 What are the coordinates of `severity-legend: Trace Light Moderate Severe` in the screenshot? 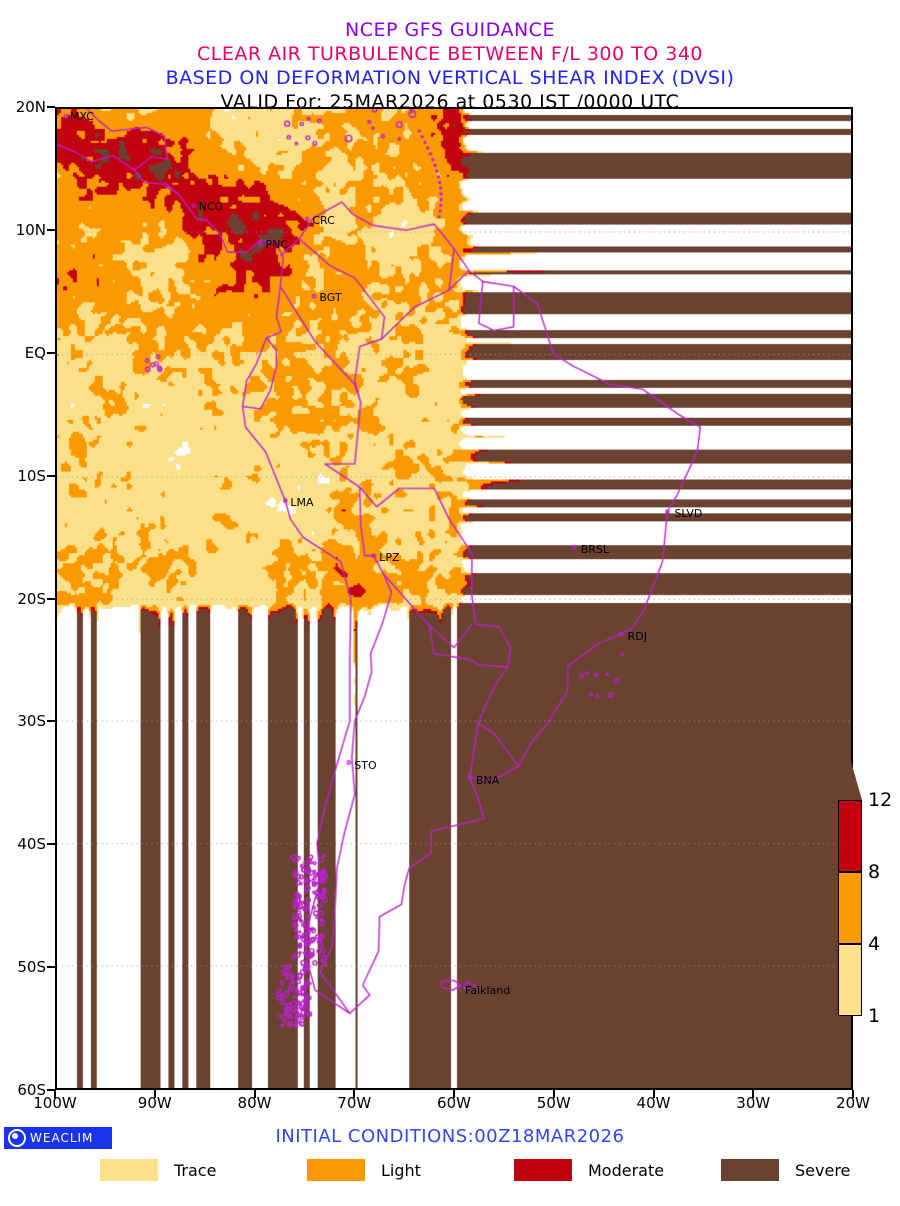 It's located at (450, 1170).